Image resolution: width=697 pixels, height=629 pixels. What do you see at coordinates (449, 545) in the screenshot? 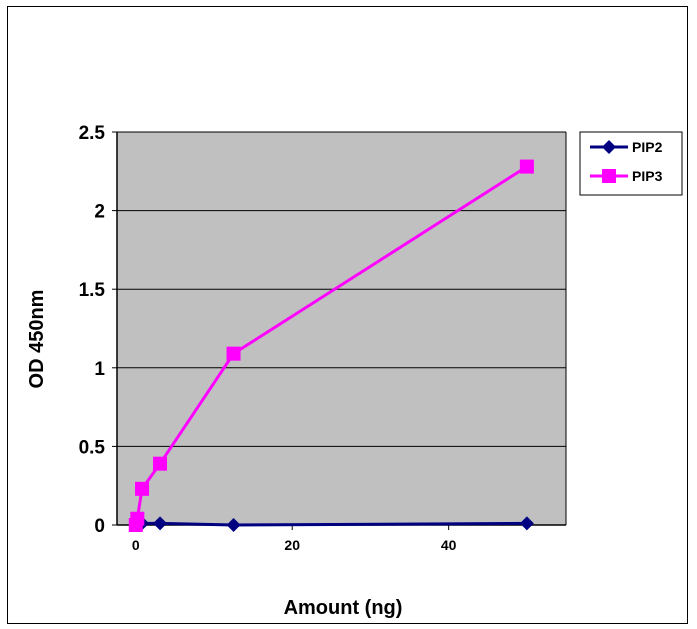
I see `x-tick-label: 40` at bounding box center [449, 545].